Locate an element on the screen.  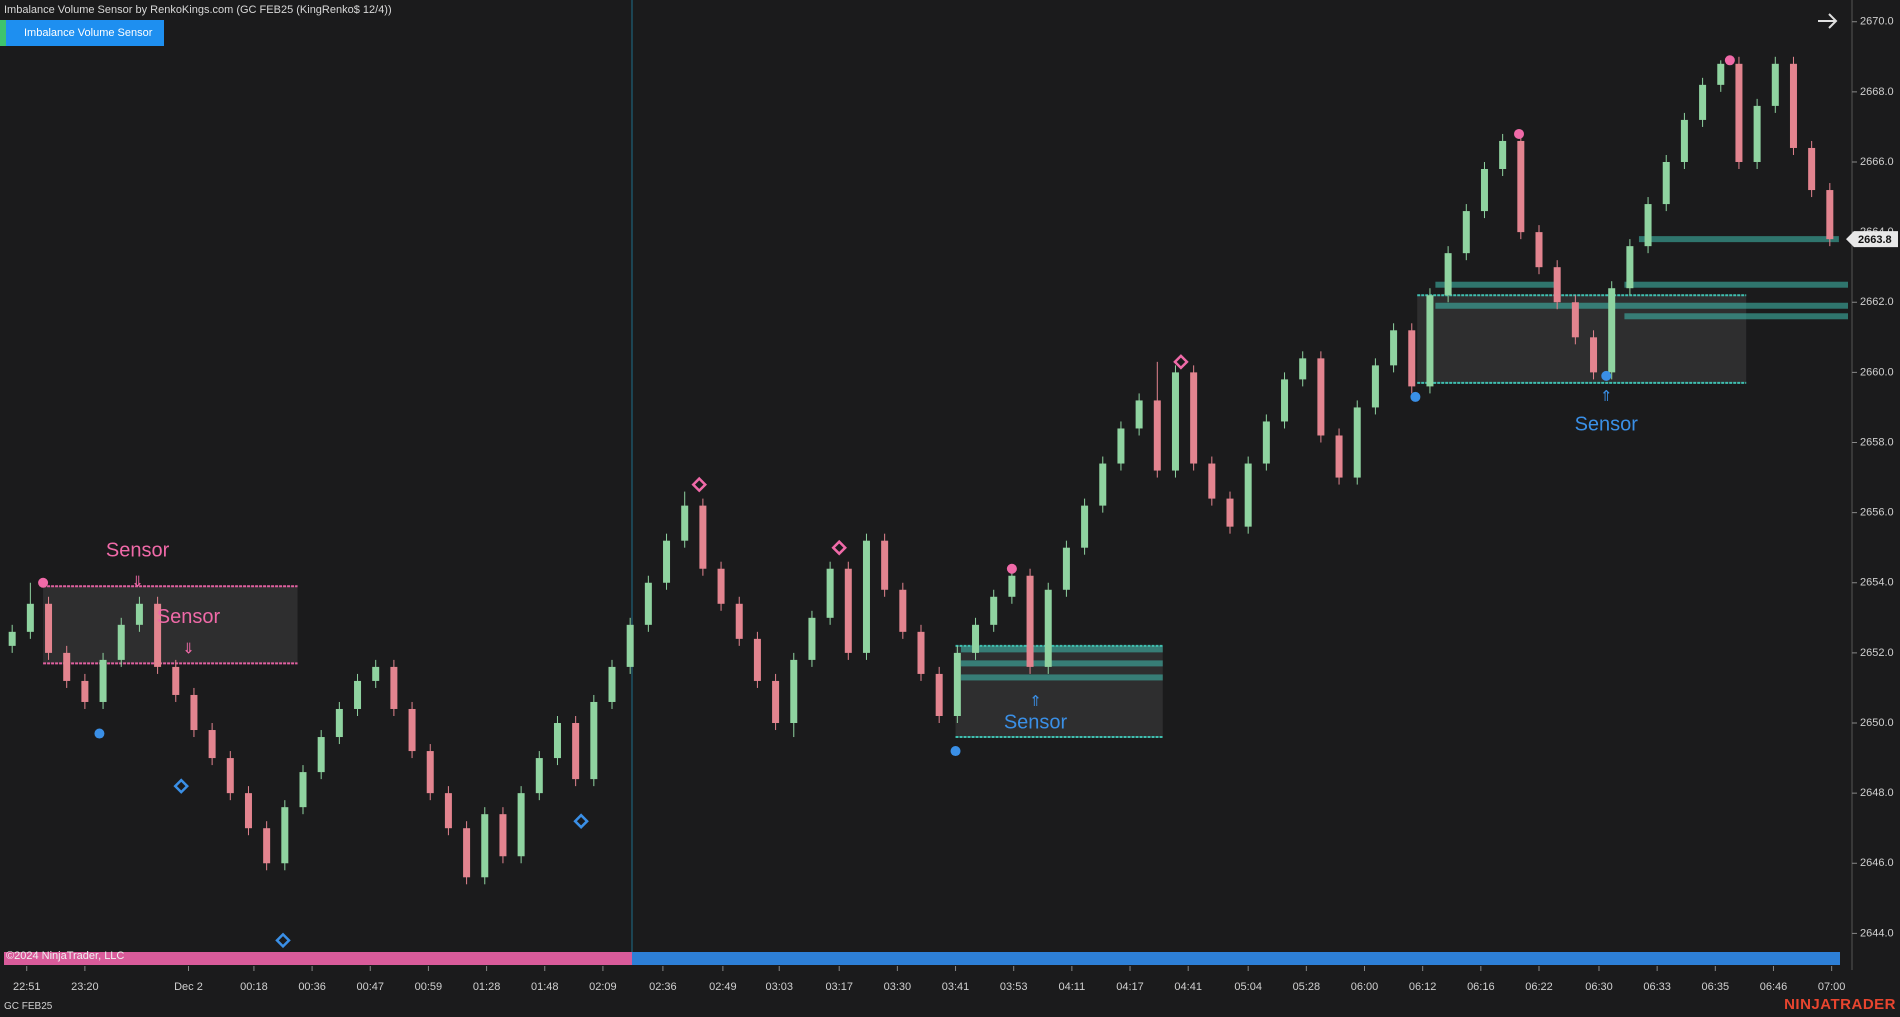
x-tick-label: 03:41 is located at coordinates (956, 987).